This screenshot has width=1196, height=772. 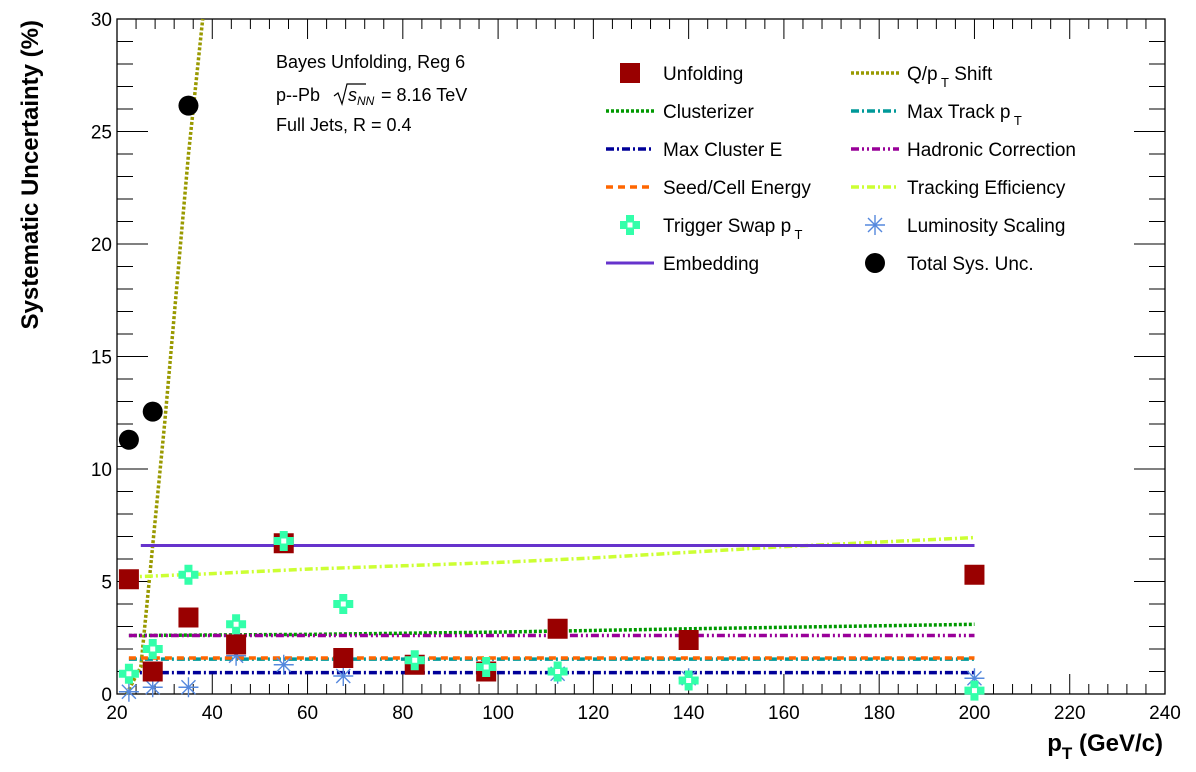 I want to click on legend-entry-embedding: Embedding, so click(x=682, y=264).